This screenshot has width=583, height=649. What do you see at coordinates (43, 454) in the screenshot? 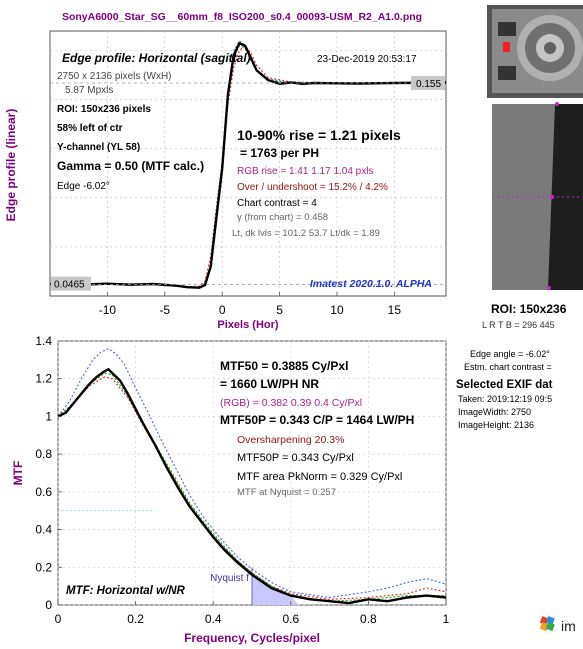
I see `mtf-y-tick-label: 0.8` at bounding box center [43, 454].